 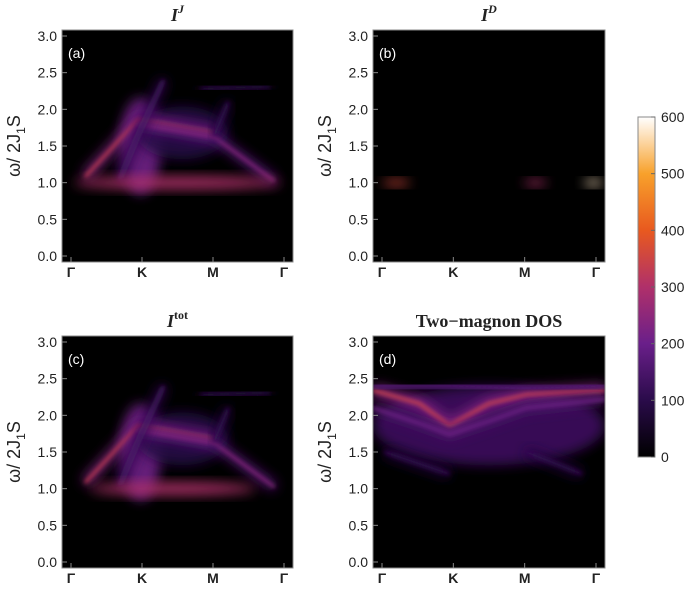 I want to click on title-sup: D, so click(x=492, y=9).